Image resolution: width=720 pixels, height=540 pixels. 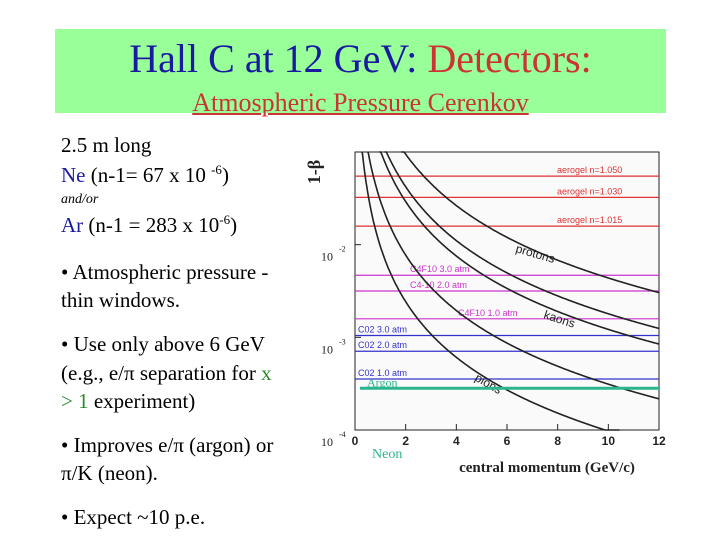 What do you see at coordinates (165, 272) in the screenshot?
I see `bullet-1-line-1: • Atmospheric pressure -` at bounding box center [165, 272].